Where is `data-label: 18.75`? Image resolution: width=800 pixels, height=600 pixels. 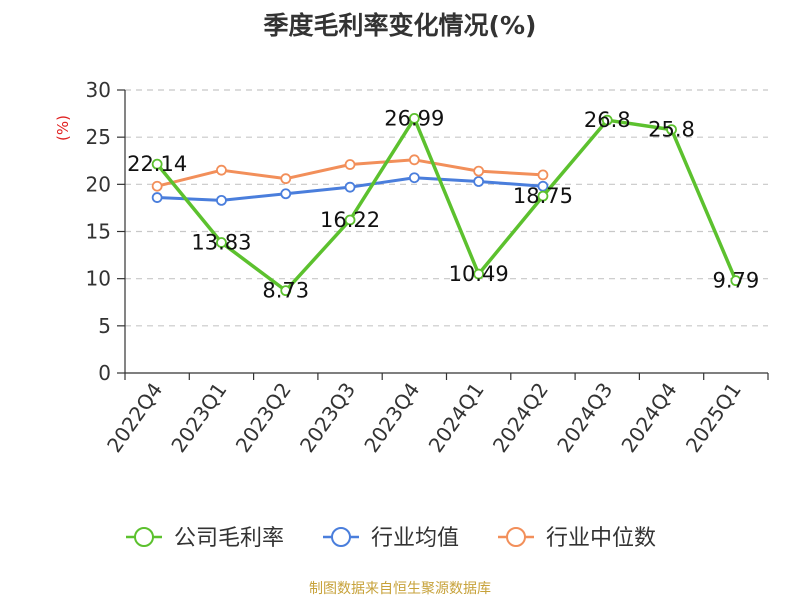 data-label: 18.75 is located at coordinates (543, 196).